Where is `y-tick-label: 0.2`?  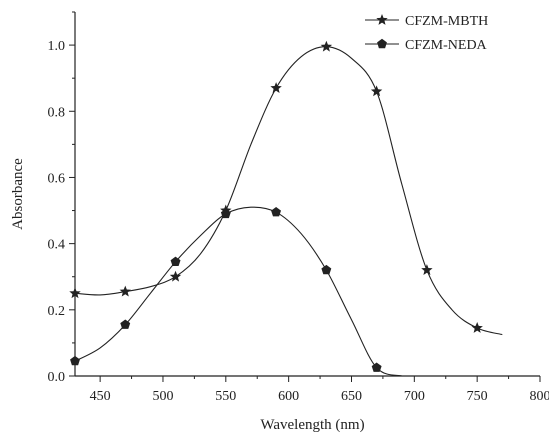
y-tick-label: 0.2 is located at coordinates (57, 311).